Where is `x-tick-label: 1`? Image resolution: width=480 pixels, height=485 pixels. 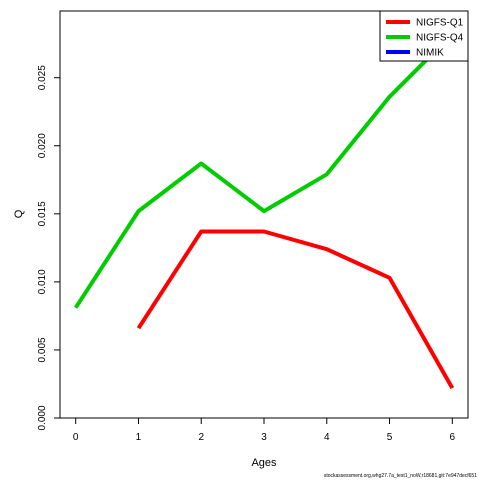 x-tick-label: 1 is located at coordinates (139, 437).